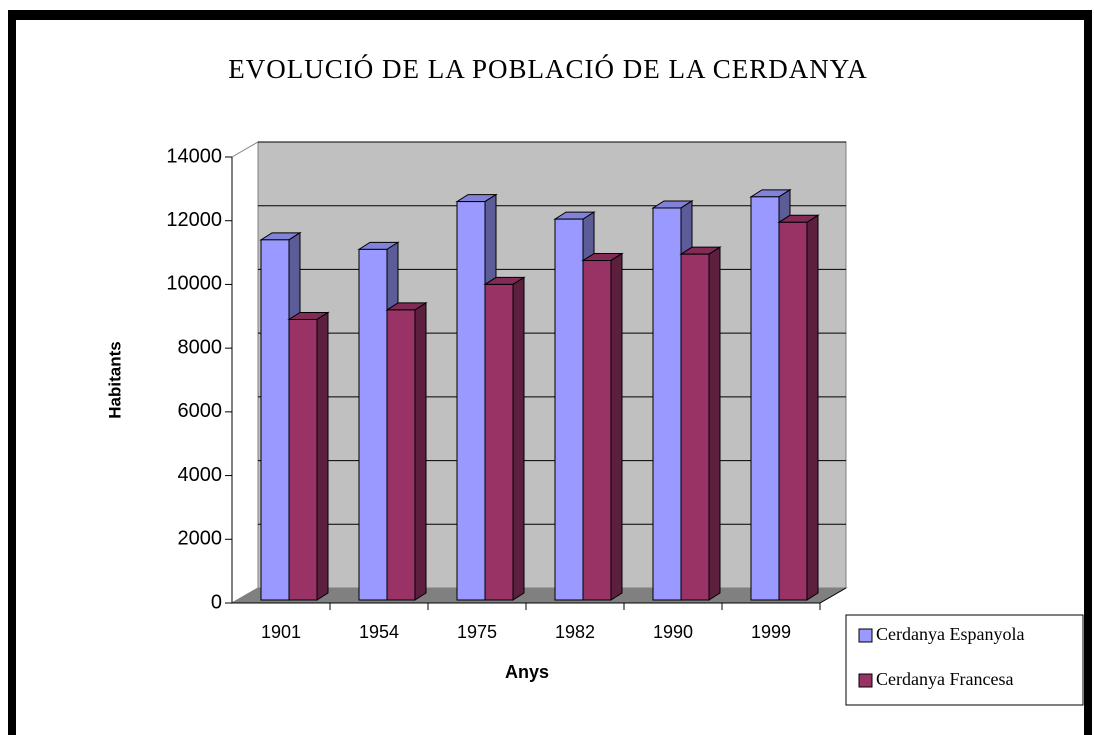 This screenshot has height=735, width=1094. What do you see at coordinates (673, 632) in the screenshot?
I see `x-tick-label: 1990` at bounding box center [673, 632].